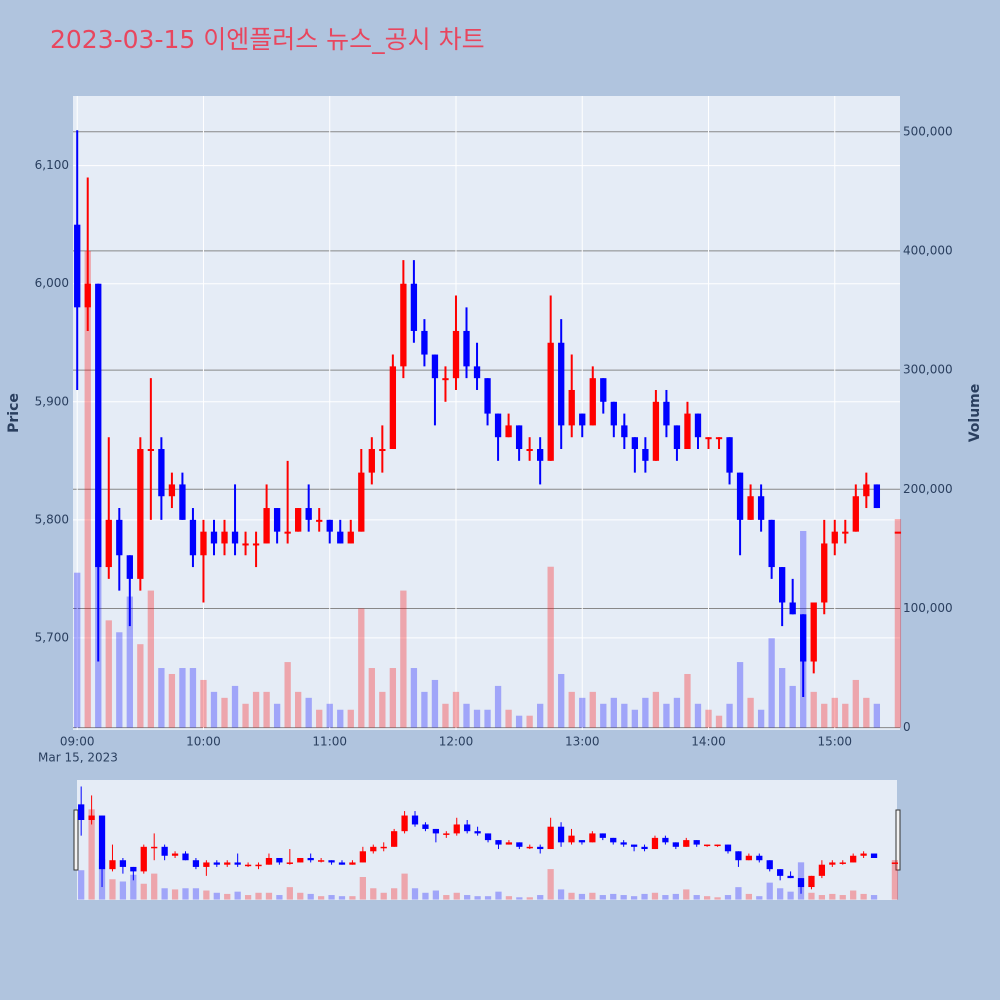 The width and height of the screenshot is (1000, 1000). What do you see at coordinates (834, 742) in the screenshot?
I see `x-tick-label: 15:00` at bounding box center [834, 742].